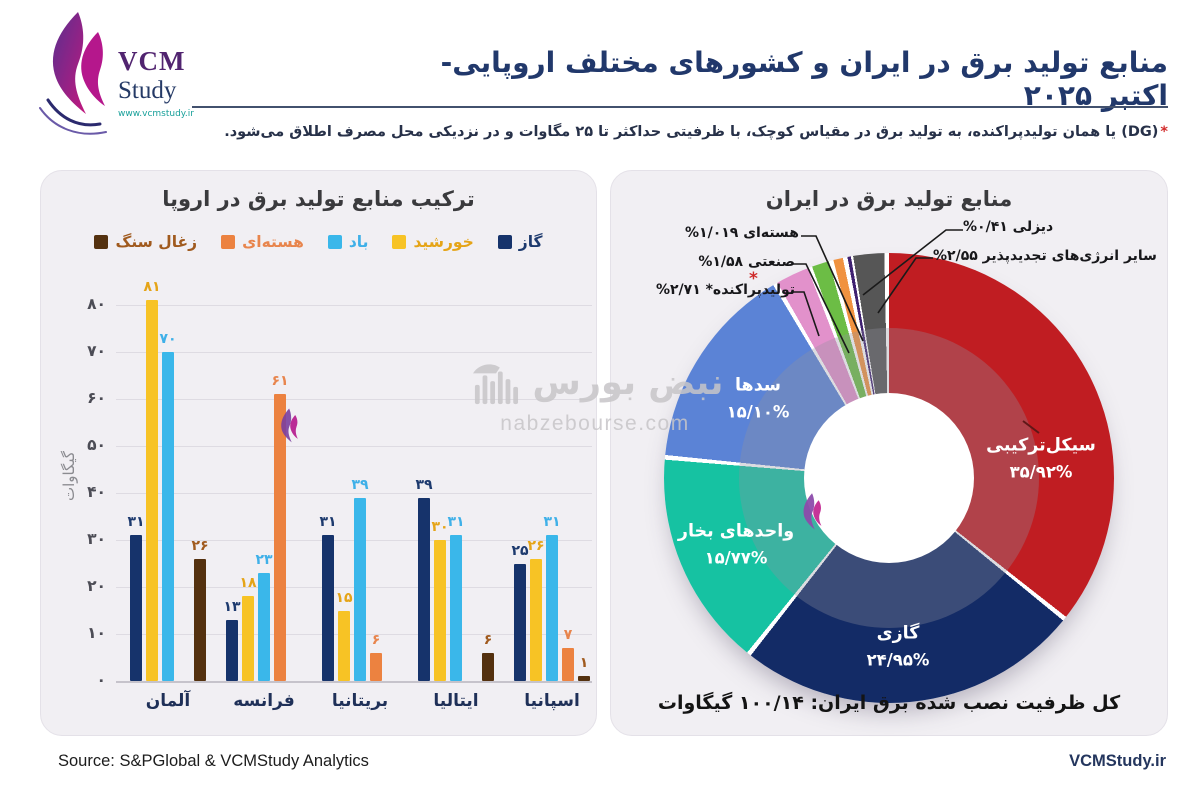 Image resolution: width=1200 pixels, height=800 pixels. What do you see at coordinates (96, 633) in the screenshot?
I see `y-tick-10: ۱۰` at bounding box center [96, 633].